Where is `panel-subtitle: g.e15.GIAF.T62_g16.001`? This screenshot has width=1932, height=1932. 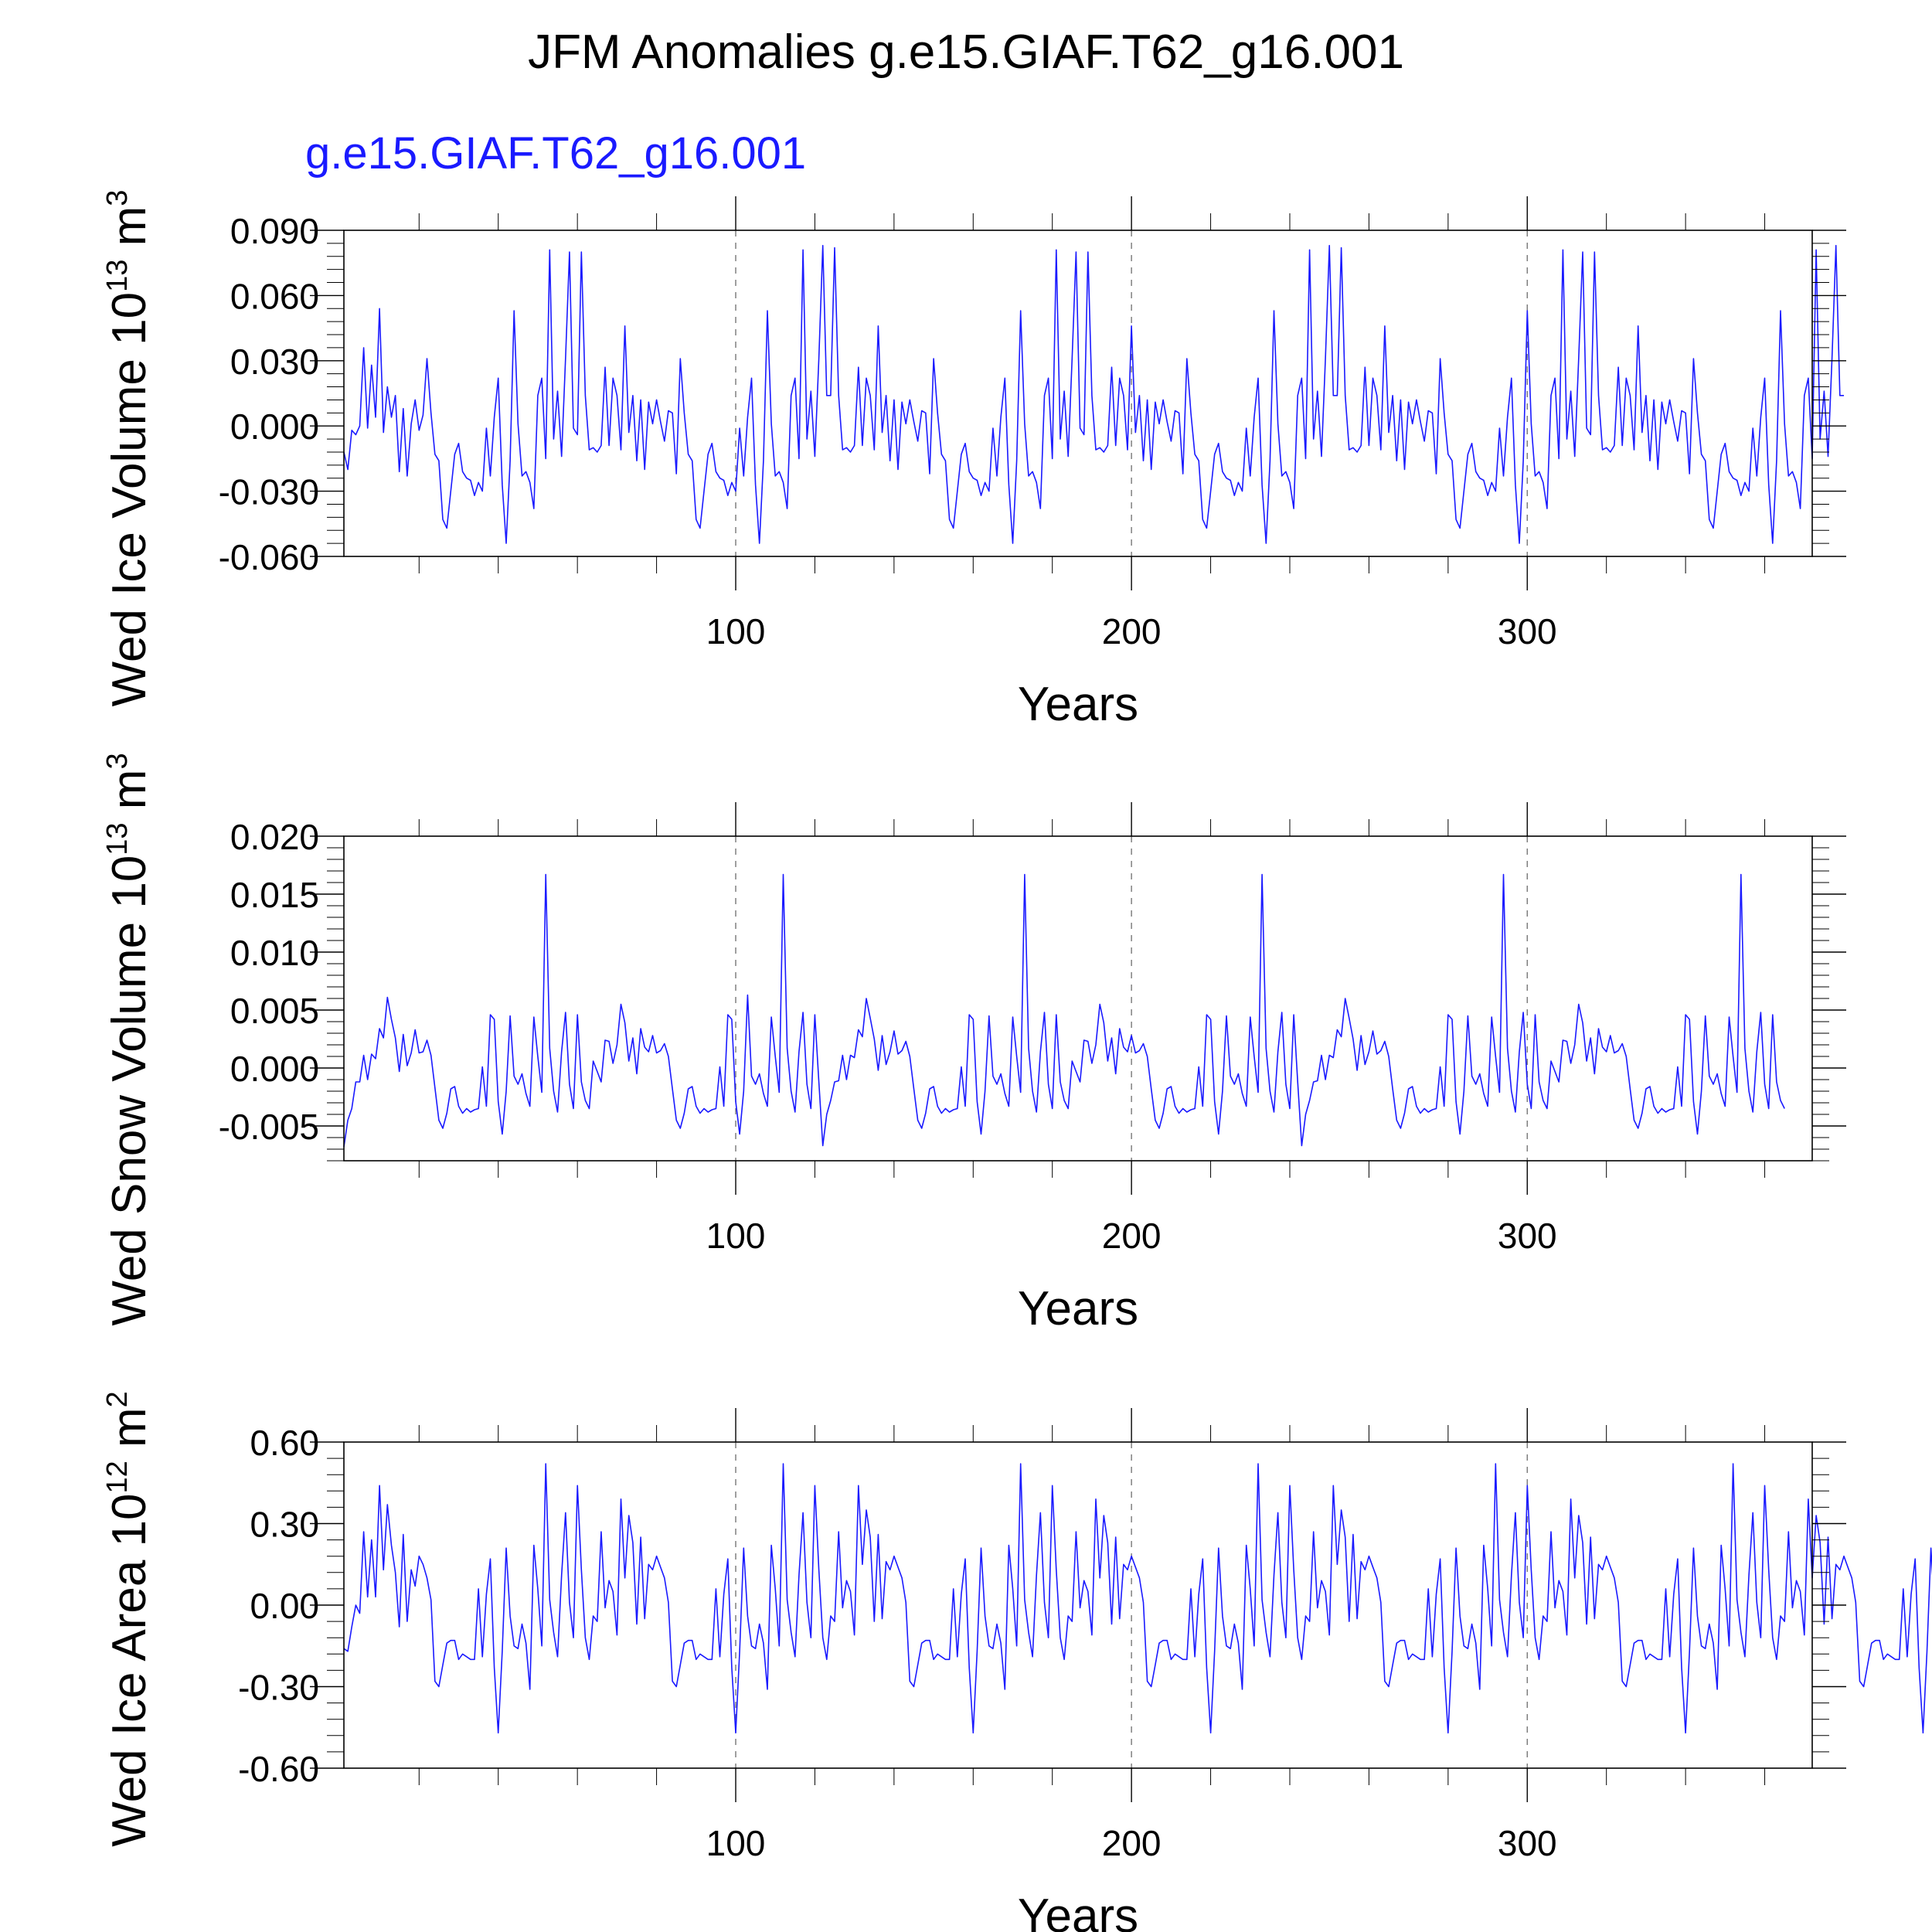 panel-subtitle: g.e15.GIAF.T62_g16.001 is located at coordinates (556, 153).